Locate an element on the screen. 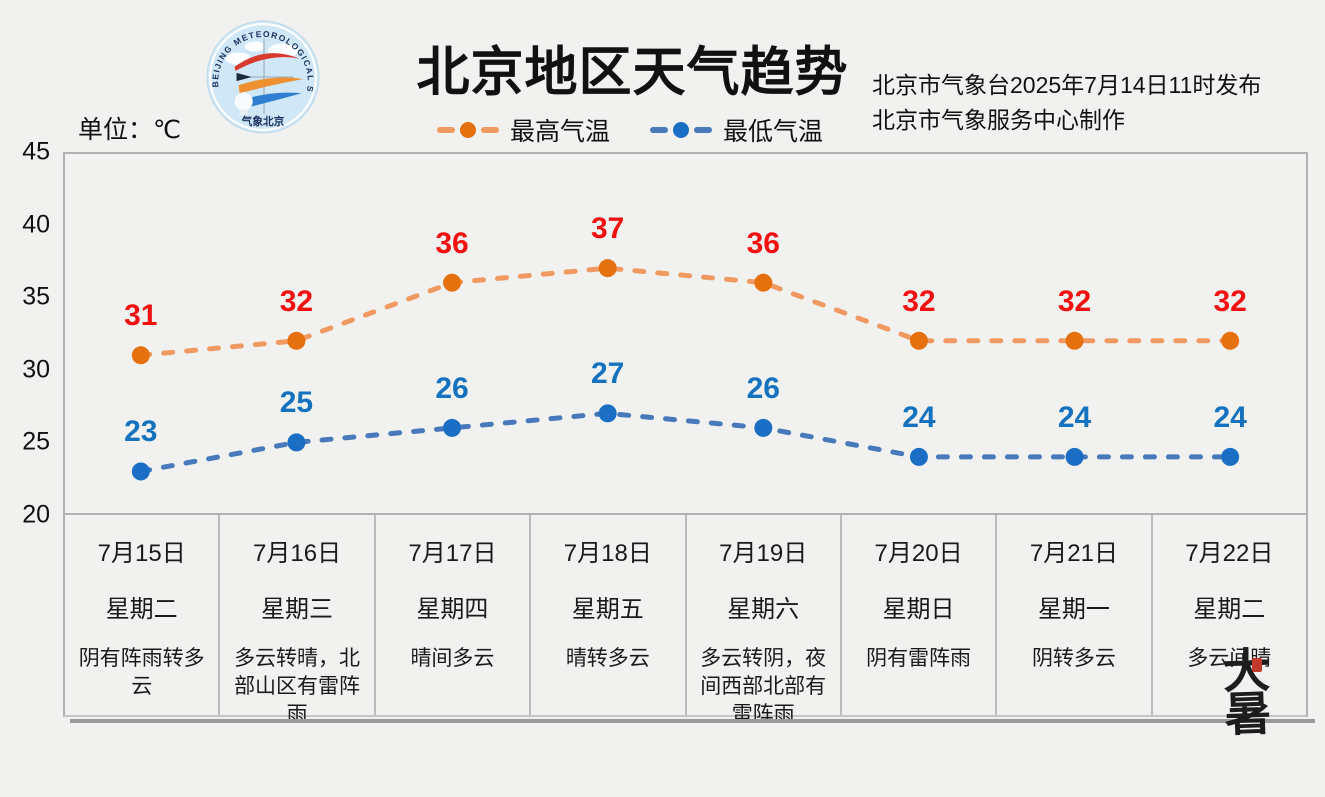 The image size is (1325, 797). day-weather: 阴有阵雨转多云 is located at coordinates (141, 672).